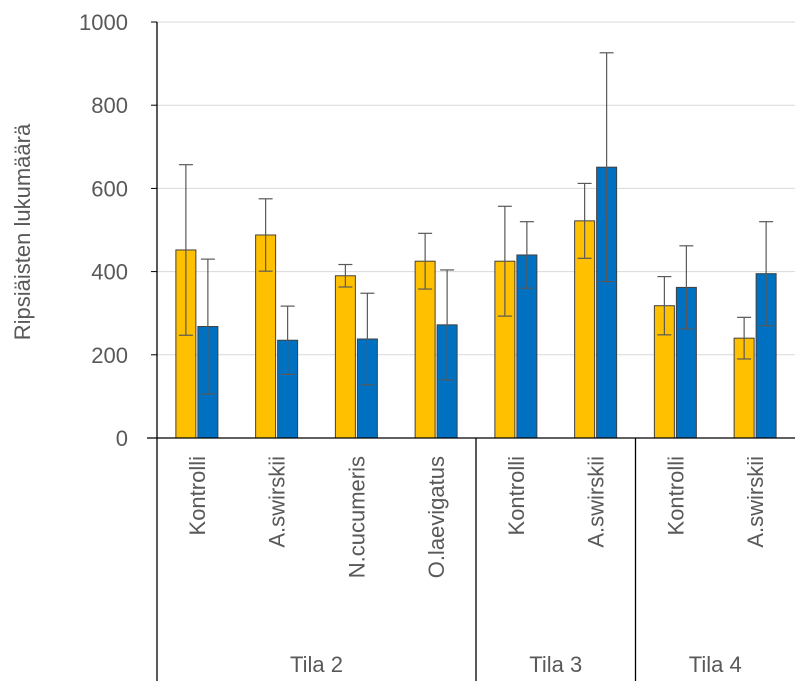 This screenshot has width=795, height=681. Describe the element at coordinates (109, 105) in the screenshot. I see `y-tick-label: 800` at that location.